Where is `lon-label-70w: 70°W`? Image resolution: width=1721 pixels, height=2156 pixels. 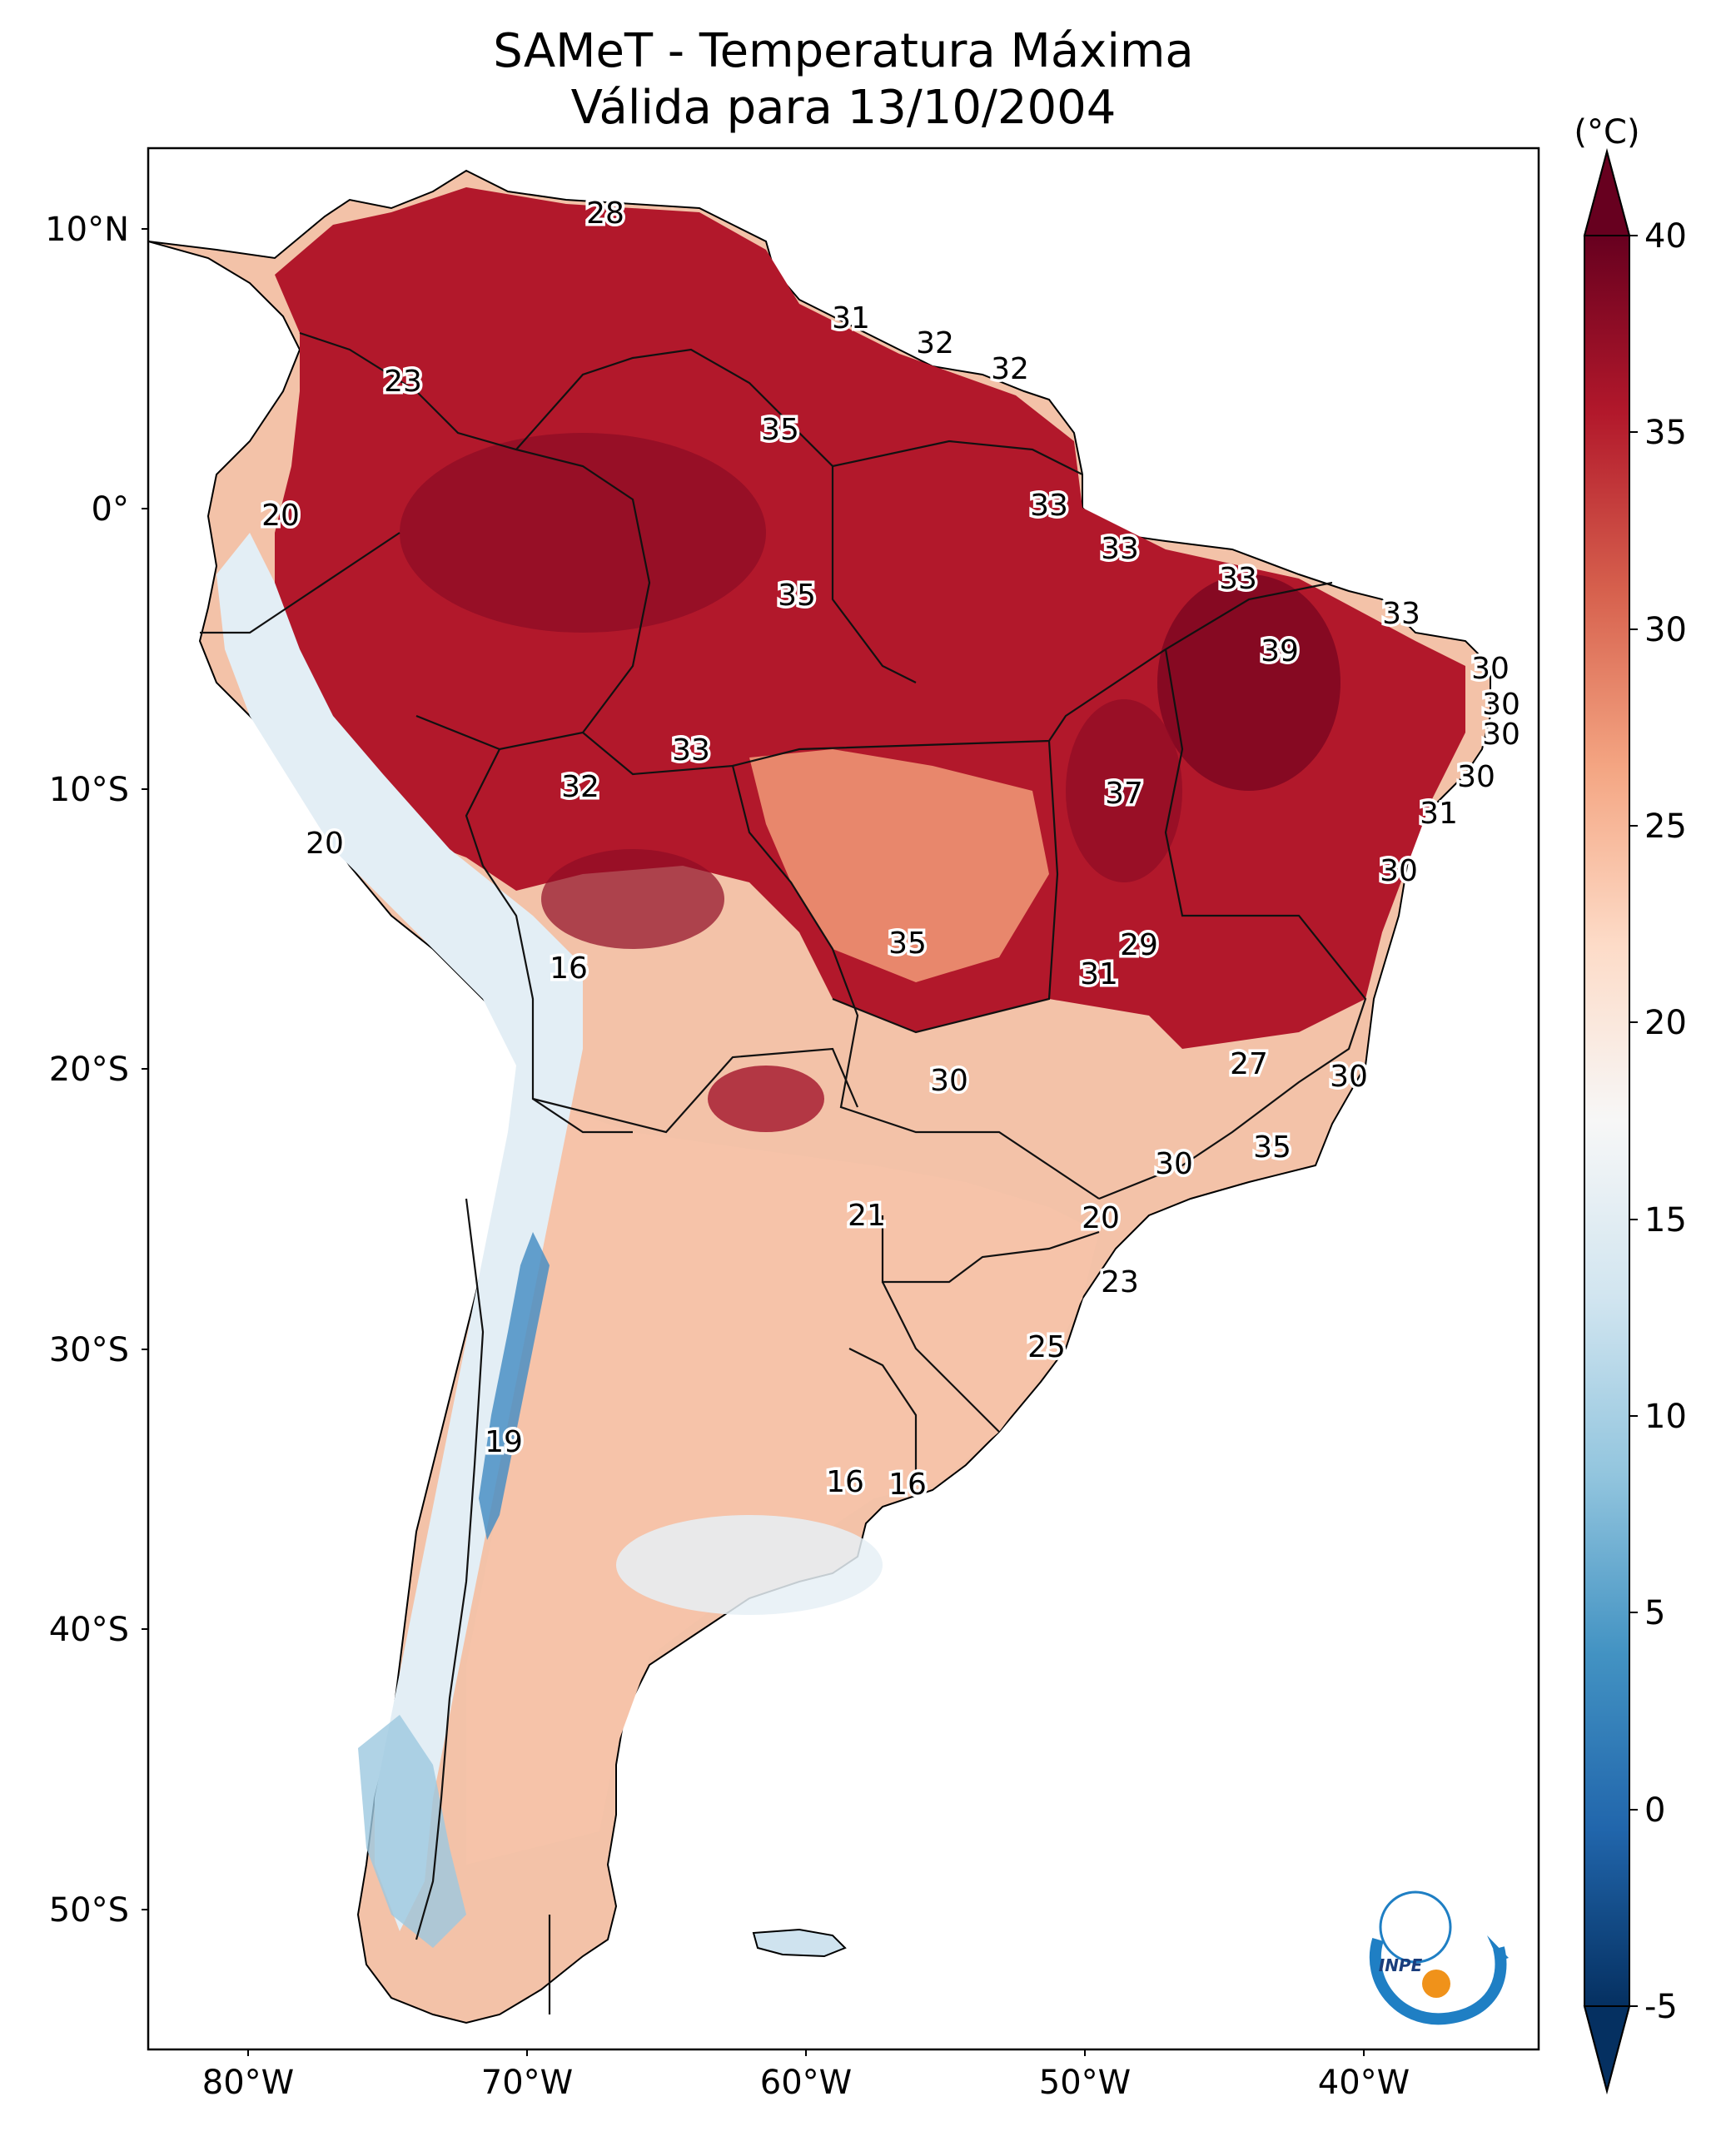 lon-label-70w: 70°W is located at coordinates (527, 2083).